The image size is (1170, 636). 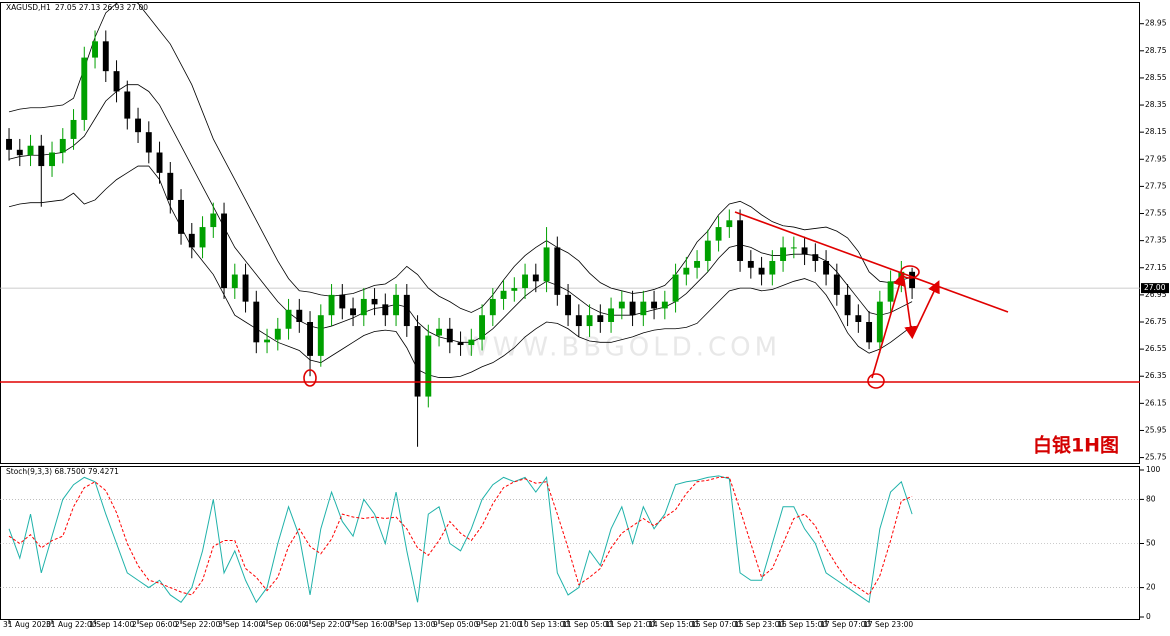 What do you see at coordinates (544, 624) in the screenshot?
I see `x-tick-label: 10 Sep 13:00` at bounding box center [544, 624].